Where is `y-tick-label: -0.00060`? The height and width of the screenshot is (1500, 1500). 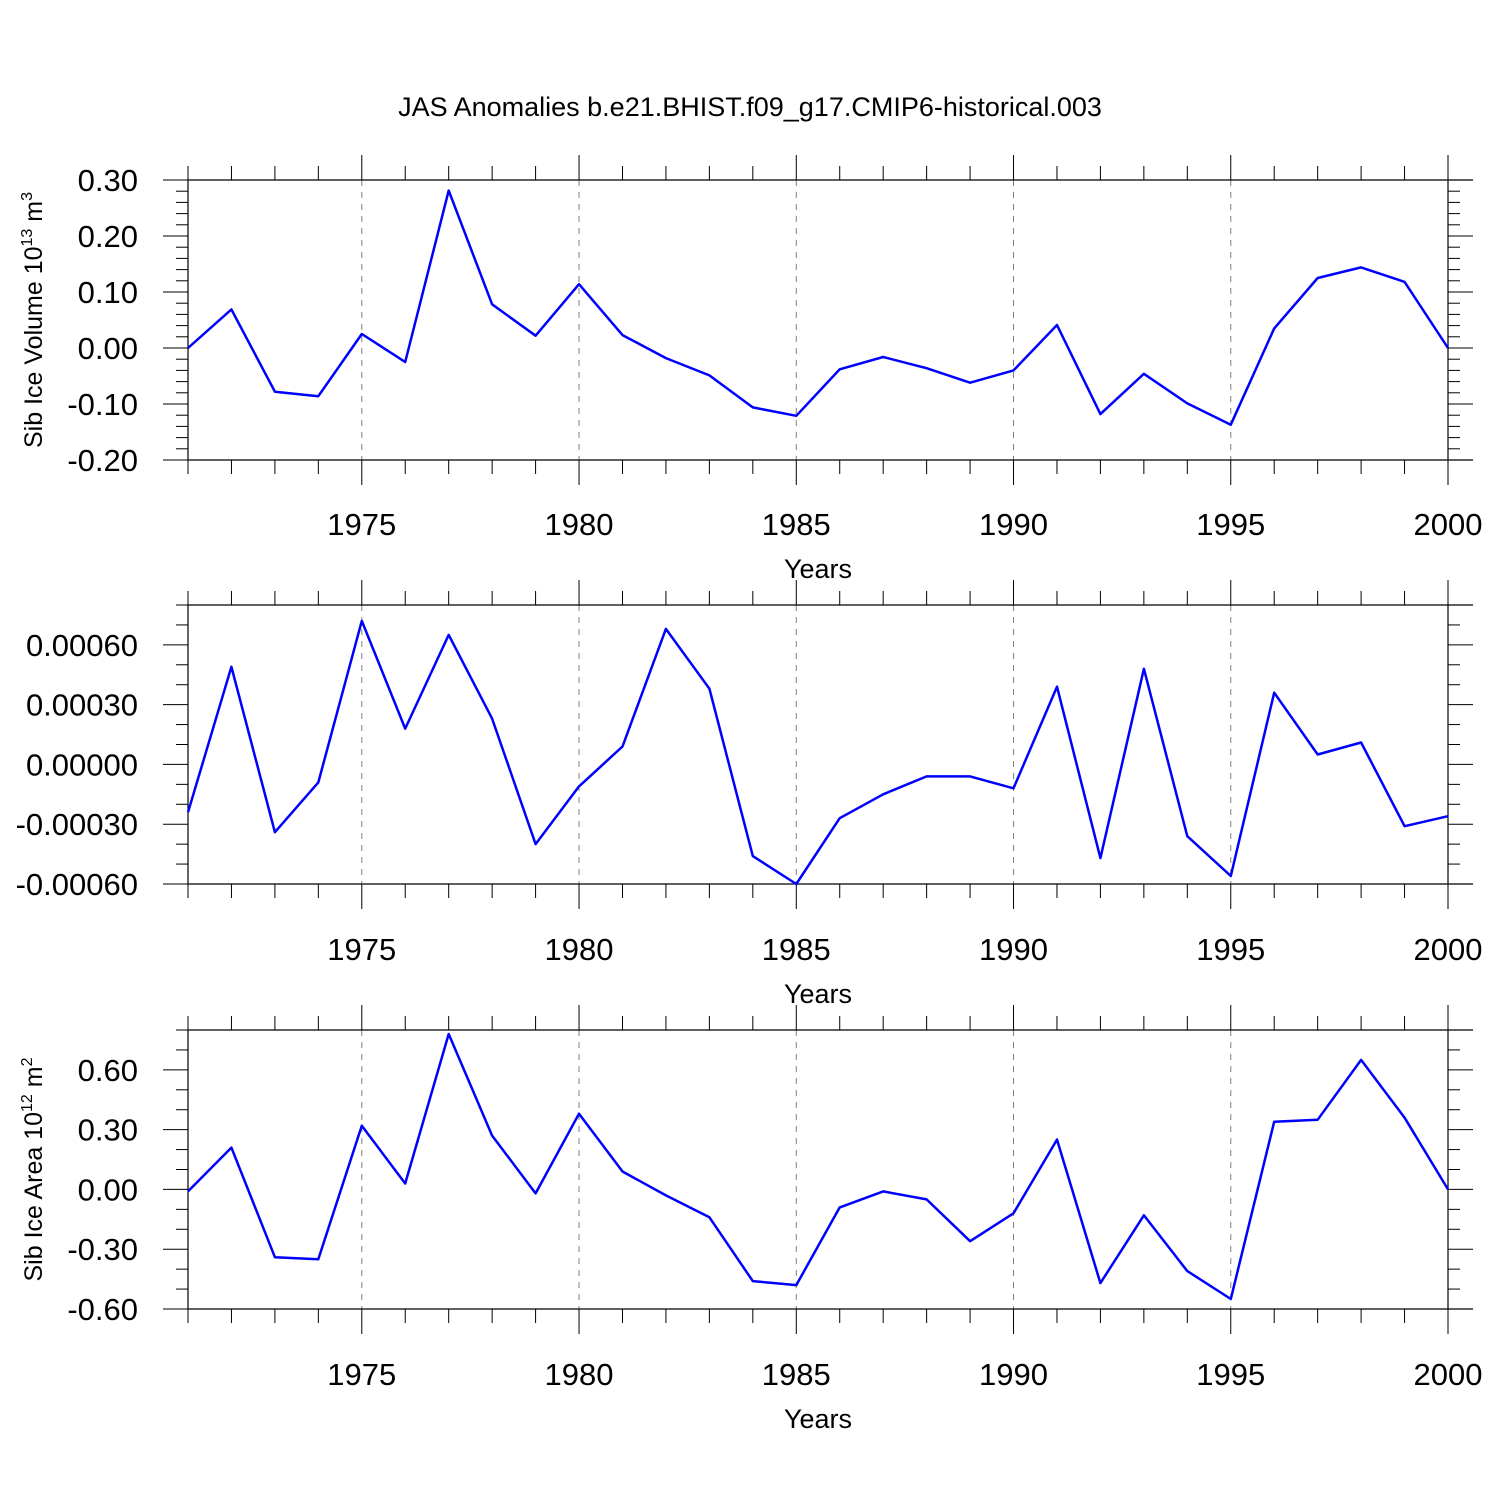 y-tick-label: -0.00060 is located at coordinates (77, 884).